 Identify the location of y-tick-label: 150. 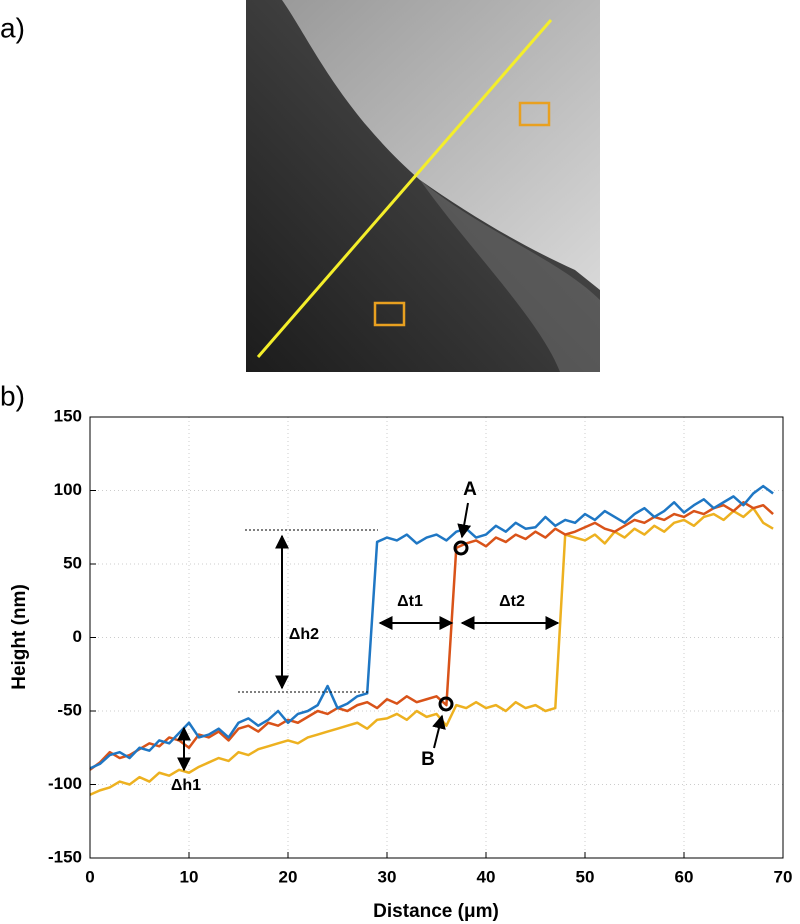
(68, 415).